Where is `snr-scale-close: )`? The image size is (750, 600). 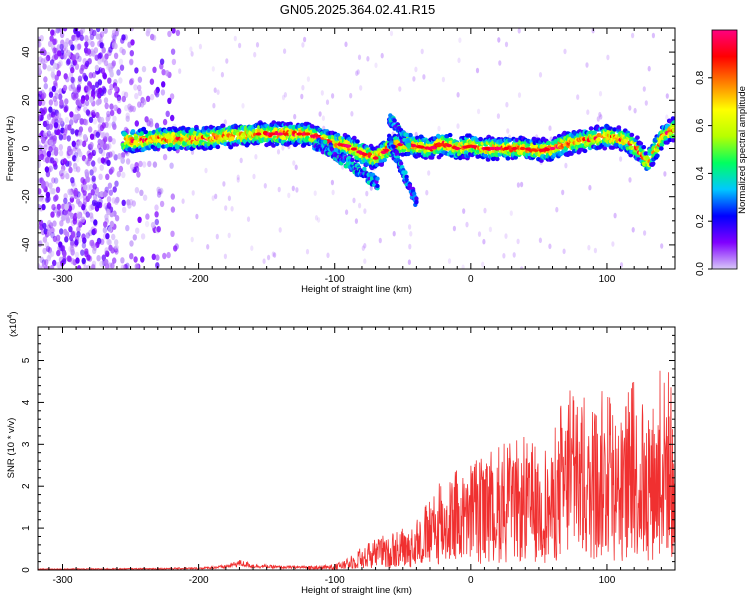
snr-scale-close: ) is located at coordinates (13, 312).